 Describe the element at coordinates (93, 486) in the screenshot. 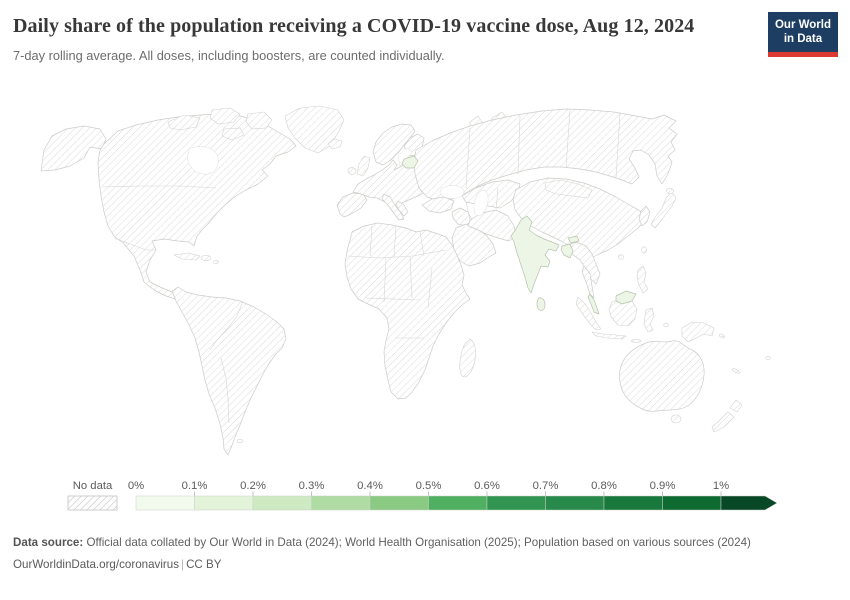

I see `no-data-label: No data` at that location.